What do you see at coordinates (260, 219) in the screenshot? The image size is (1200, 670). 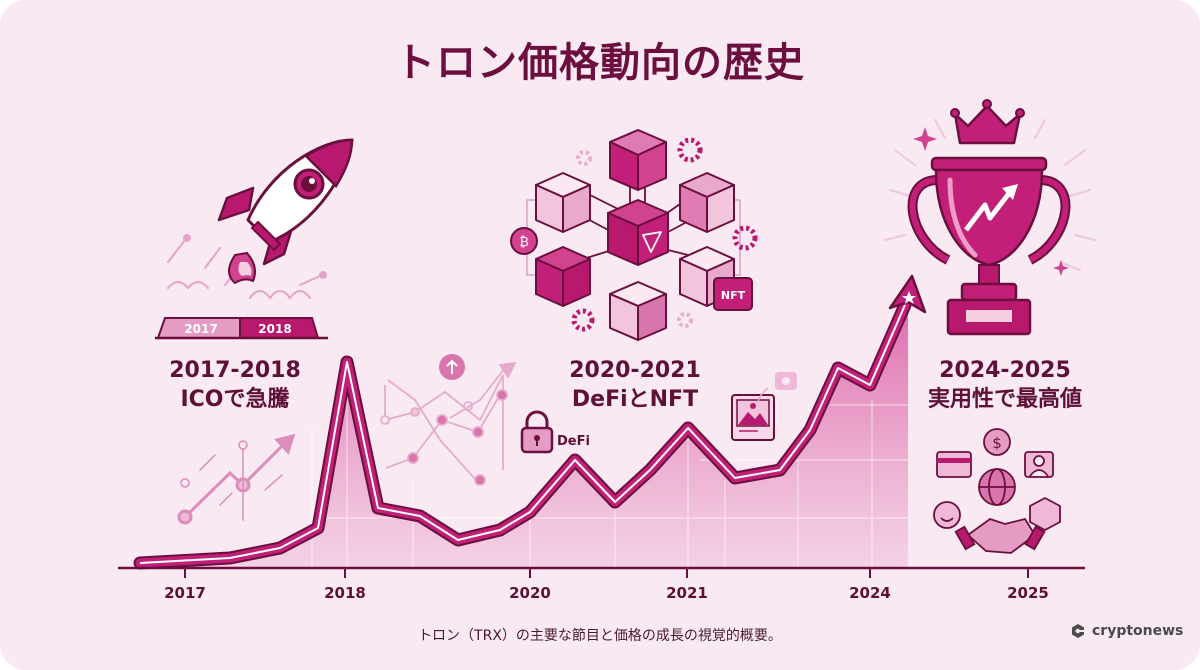 I see `rocket-icon` at bounding box center [260, 219].